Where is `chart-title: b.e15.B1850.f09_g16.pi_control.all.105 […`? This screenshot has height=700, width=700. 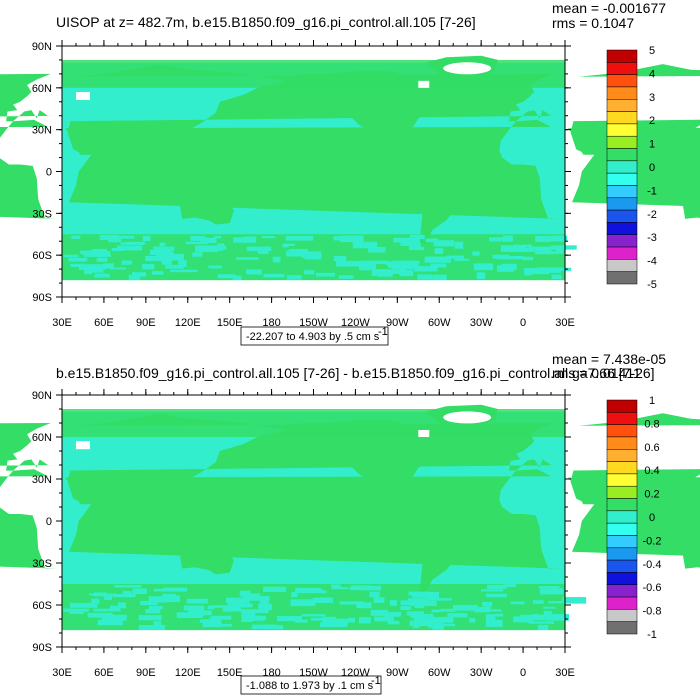 chart-title: b.e15.B1850.f09_g16.pi_control.all.105 [… is located at coordinates (355, 373).